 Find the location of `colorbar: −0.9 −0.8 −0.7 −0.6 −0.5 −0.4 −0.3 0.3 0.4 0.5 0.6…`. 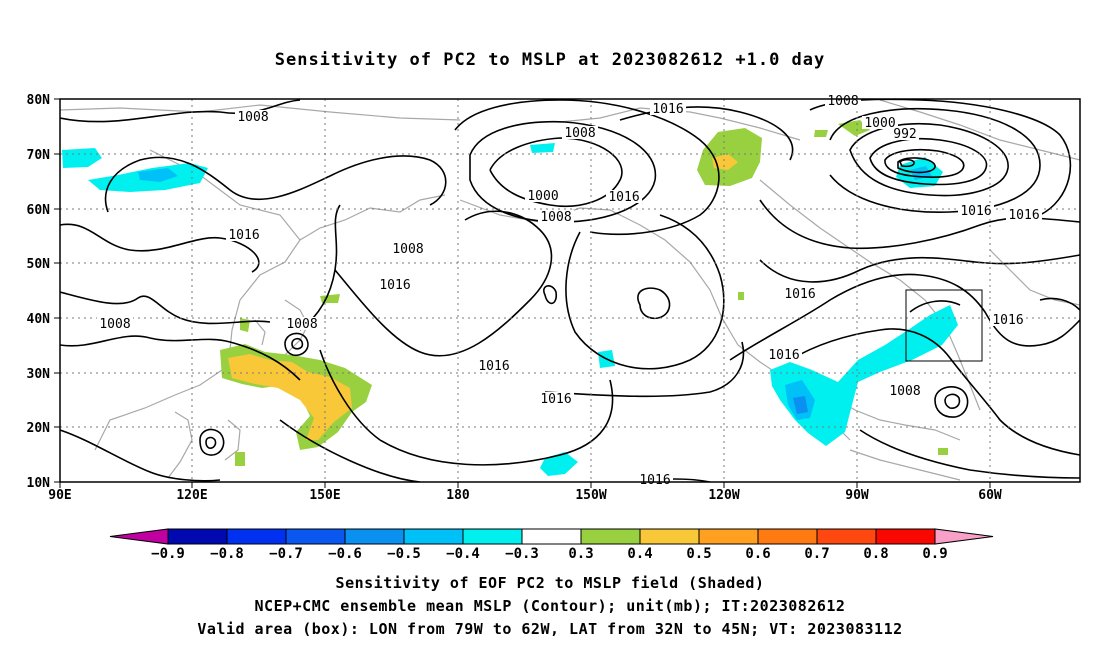

colorbar: −0.9 −0.8 −0.7 −0.6 −0.5 −0.4 −0.3 0.3 0.4 0.5 0.6… is located at coordinates (551, 545).